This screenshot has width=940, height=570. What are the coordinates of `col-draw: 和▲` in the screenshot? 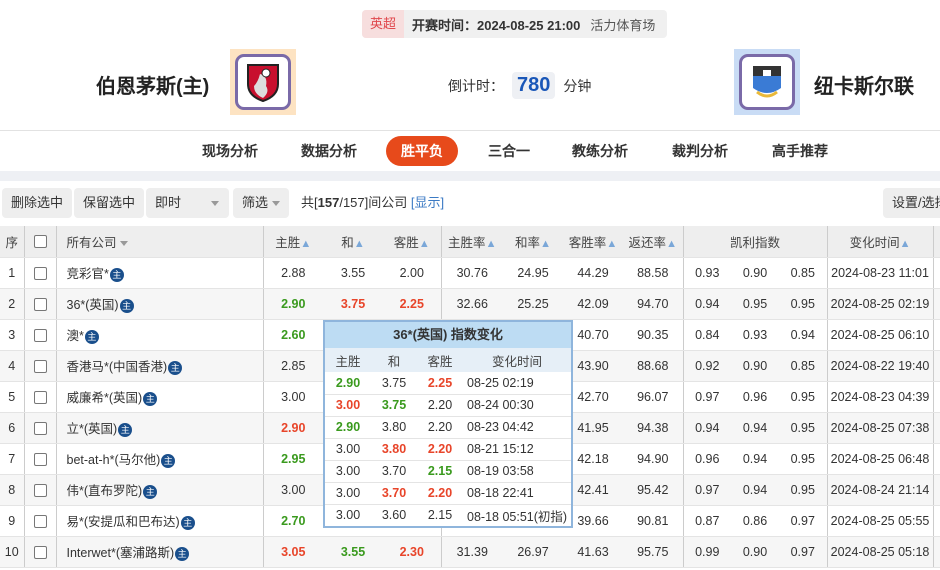 It's located at (353, 242).